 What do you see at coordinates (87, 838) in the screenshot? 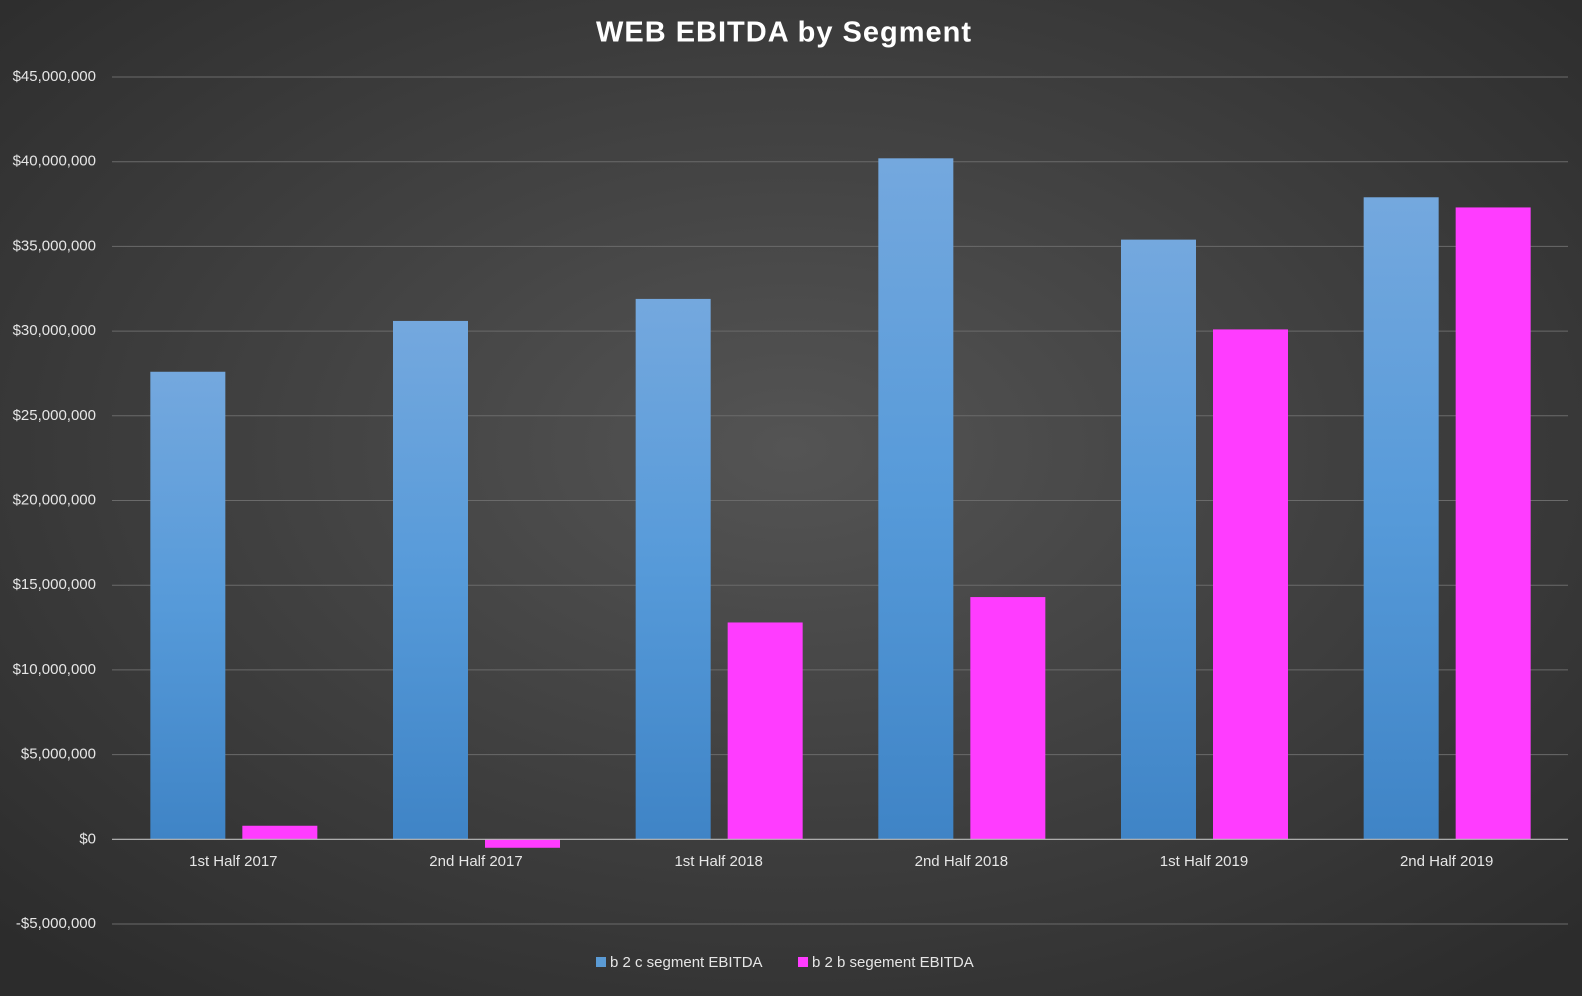
I see `y-tick-label: $0` at bounding box center [87, 838].